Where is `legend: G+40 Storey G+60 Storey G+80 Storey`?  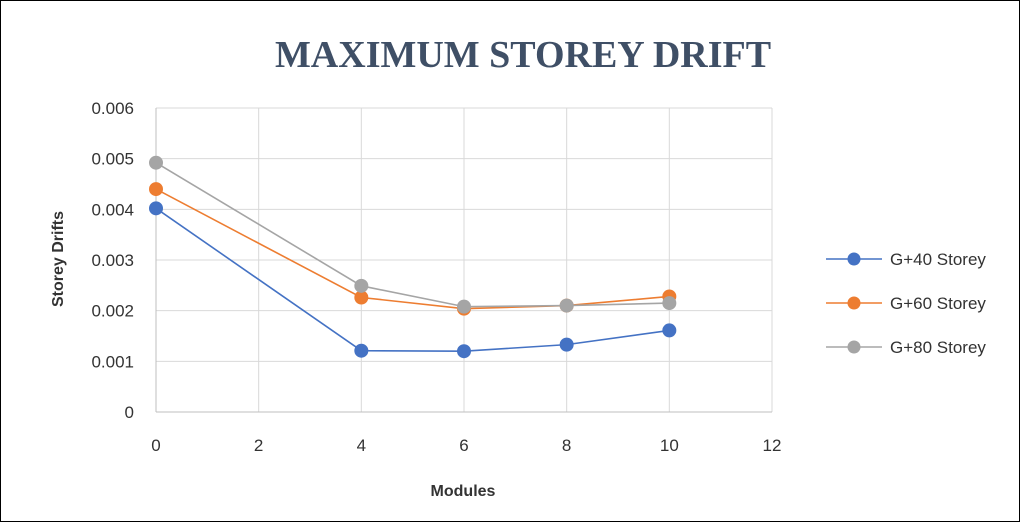 legend: G+40 Storey G+60 Storey G+80 Storey is located at coordinates (906, 303).